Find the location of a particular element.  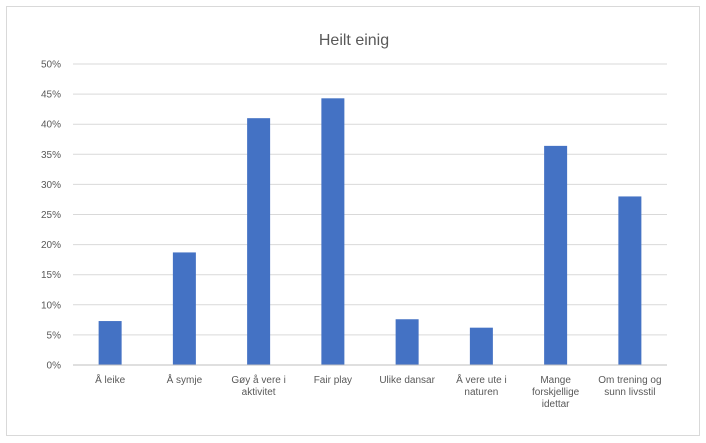

y-tick-label: 25% is located at coordinates (51, 215).